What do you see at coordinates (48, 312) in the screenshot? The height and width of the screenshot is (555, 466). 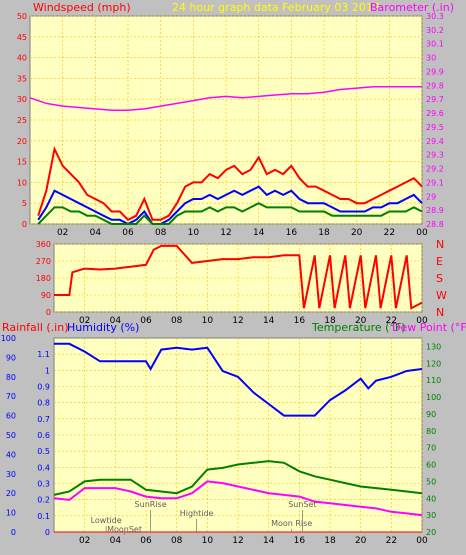 I see `direction-tick-label: 0` at bounding box center [48, 312].